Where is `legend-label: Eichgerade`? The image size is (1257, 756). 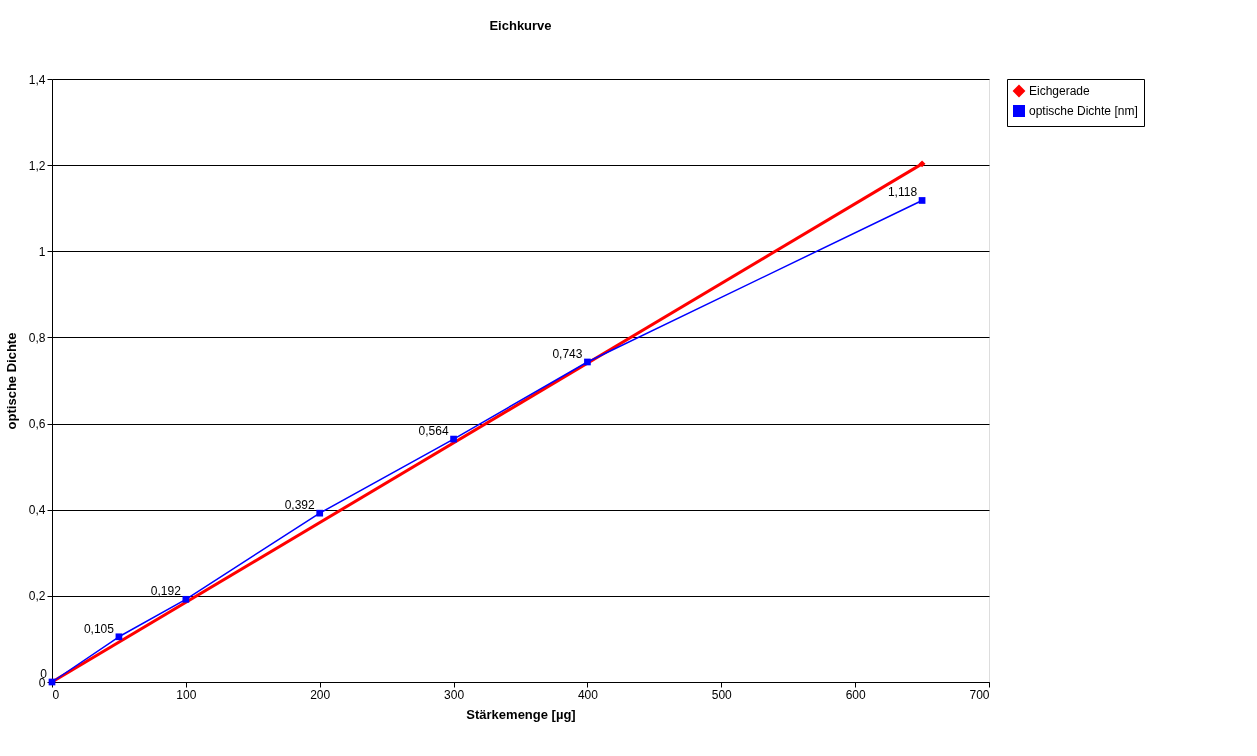
legend-label: Eichgerade is located at coordinates (1060, 91).